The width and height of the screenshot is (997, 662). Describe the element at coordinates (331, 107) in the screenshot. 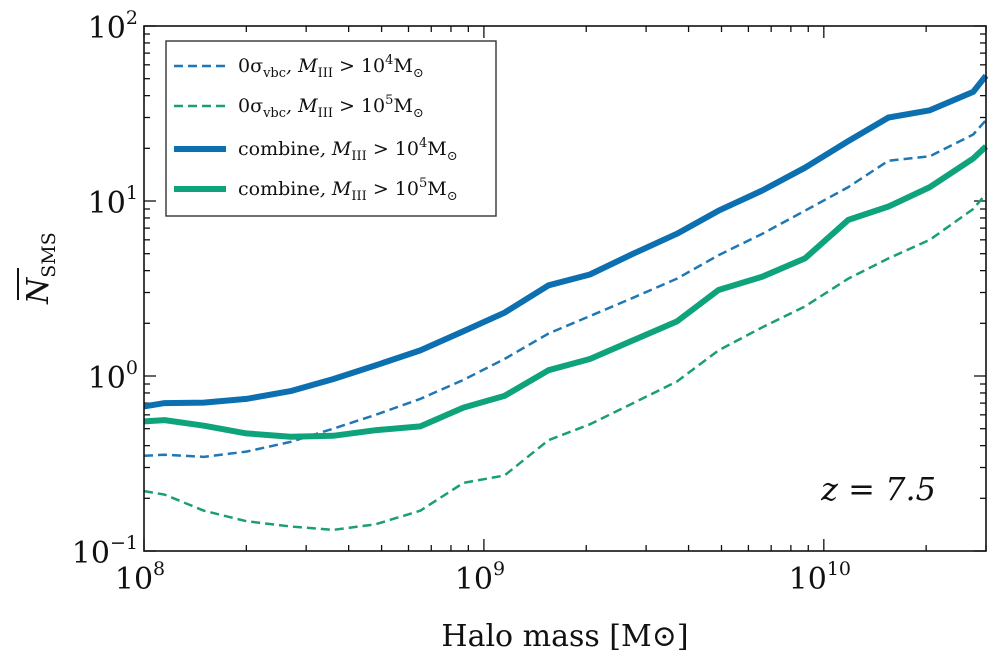

I see `legend-label-2: 0σvbc, MIII > 105M⊙` at that location.